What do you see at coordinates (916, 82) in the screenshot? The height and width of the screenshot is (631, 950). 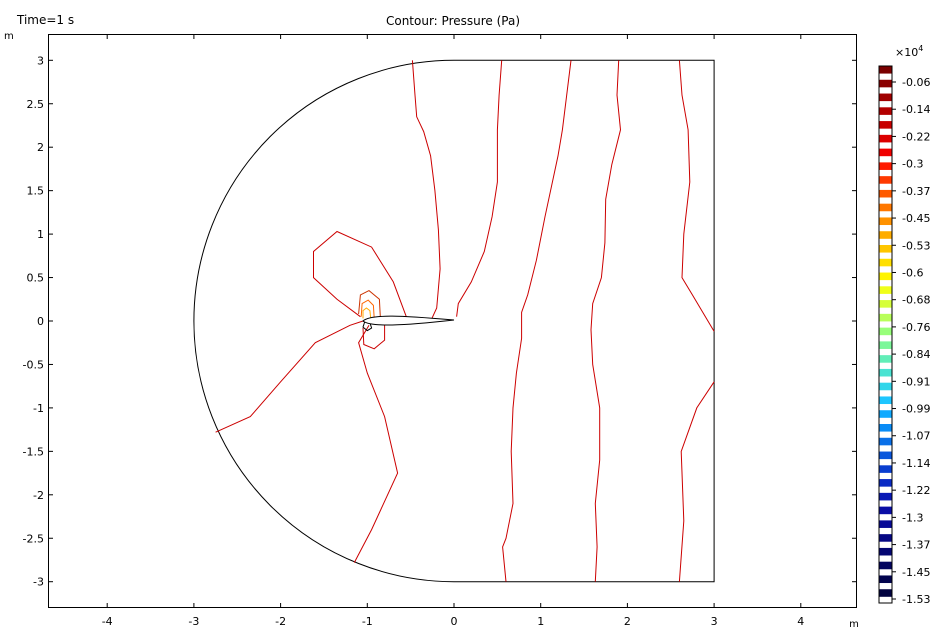 I see `colorbar-tick-label: -0.06` at bounding box center [916, 82].